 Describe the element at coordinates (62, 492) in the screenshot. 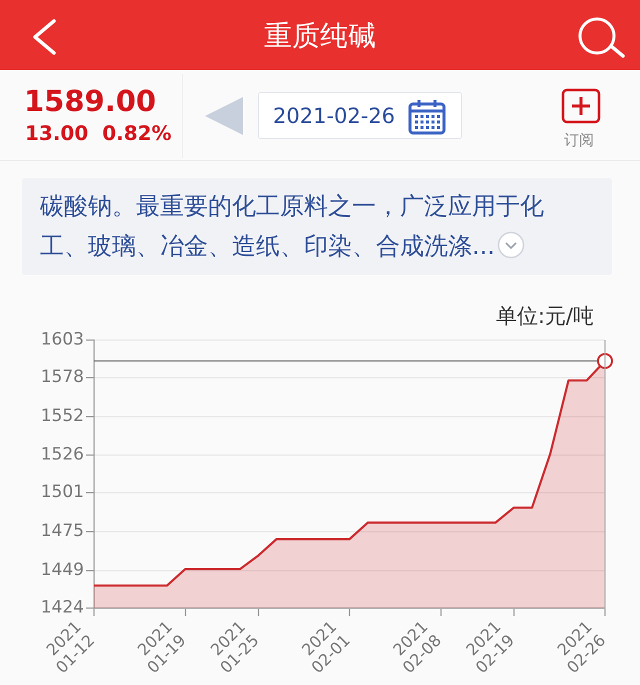

I see `y-tick-label: 1501` at that location.